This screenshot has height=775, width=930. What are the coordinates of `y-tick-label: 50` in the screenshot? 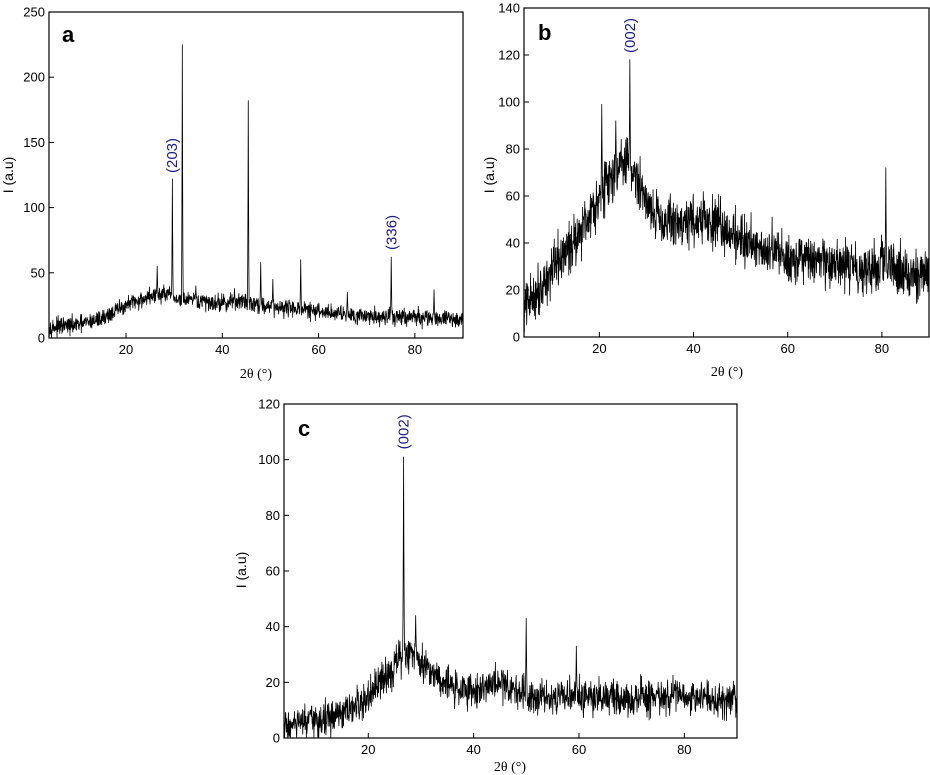 It's located at (38, 272).